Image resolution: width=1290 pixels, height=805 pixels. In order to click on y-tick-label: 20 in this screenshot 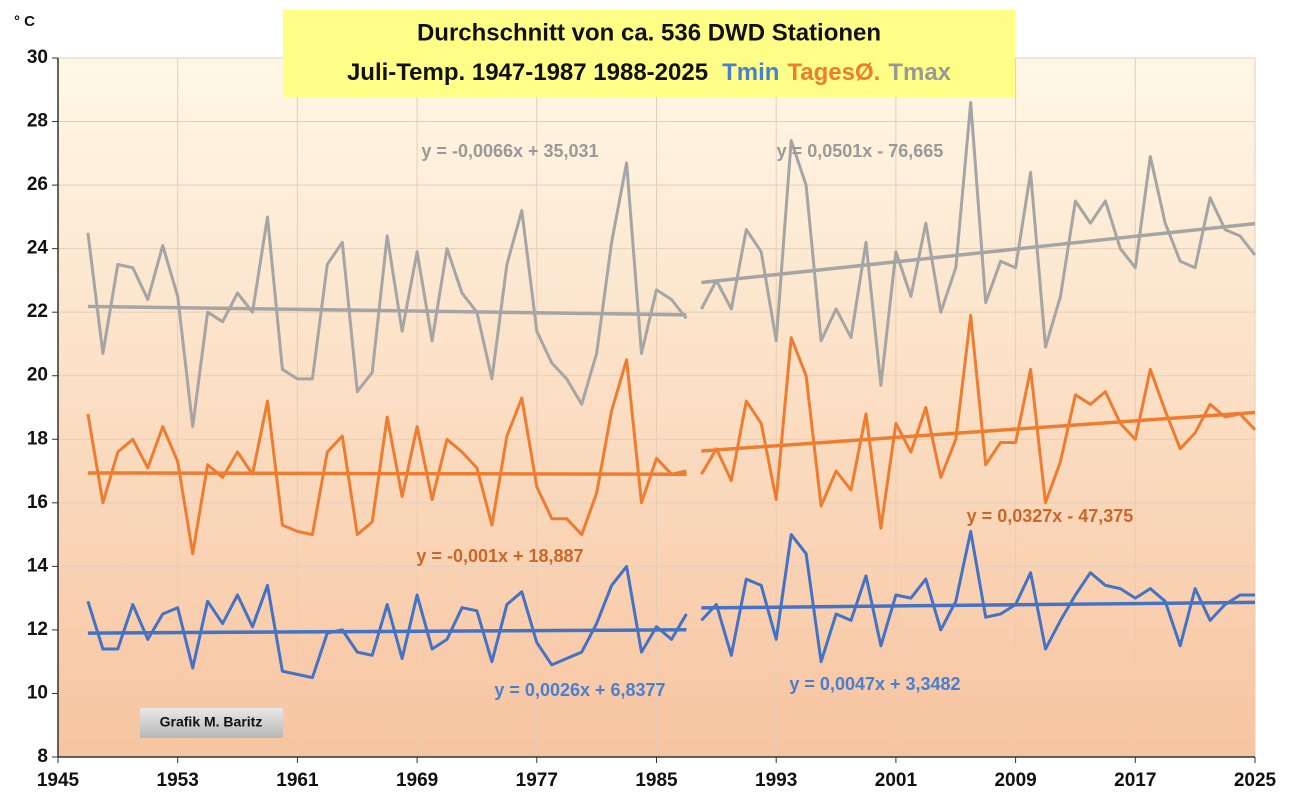, I will do `click(37, 375)`.